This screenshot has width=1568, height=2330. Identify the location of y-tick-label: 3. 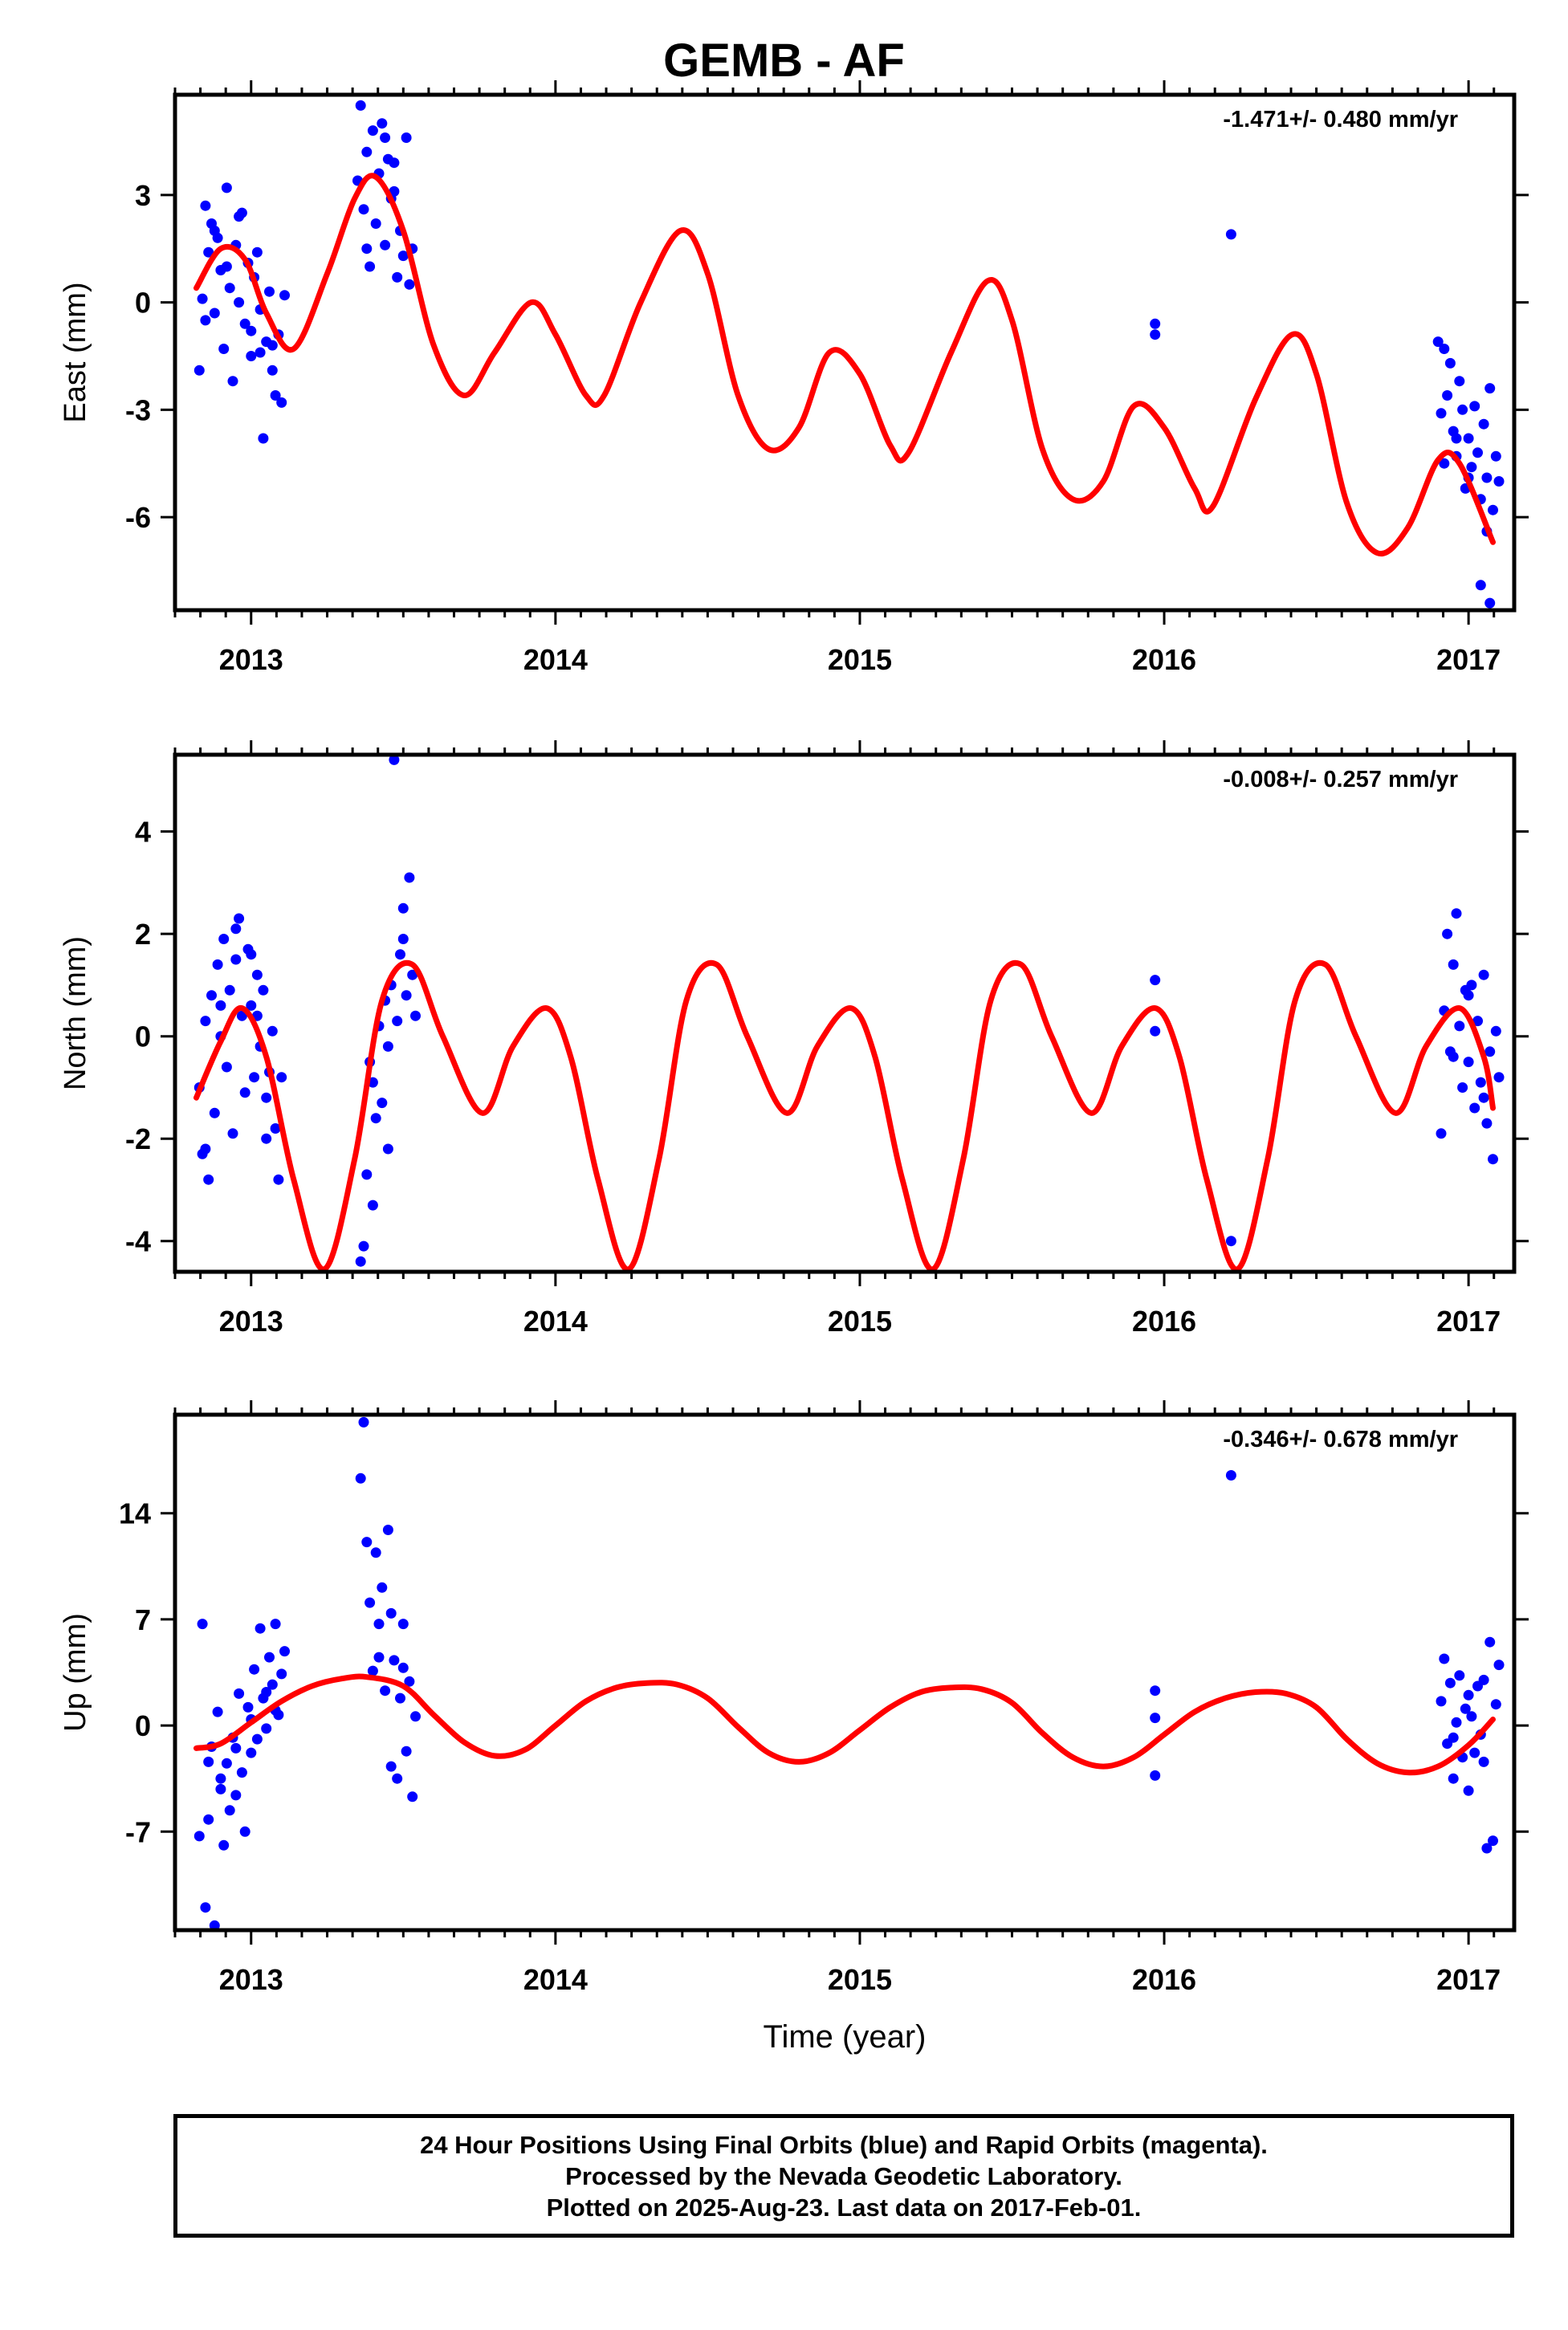
(143, 195).